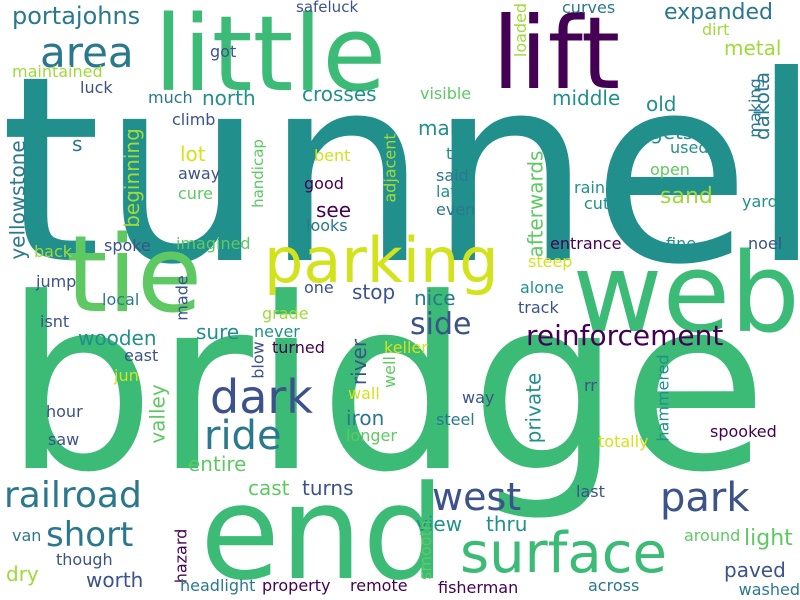 The height and width of the screenshot is (600, 800). Describe the element at coordinates (452, 175) in the screenshot. I see `word-said: said` at that location.